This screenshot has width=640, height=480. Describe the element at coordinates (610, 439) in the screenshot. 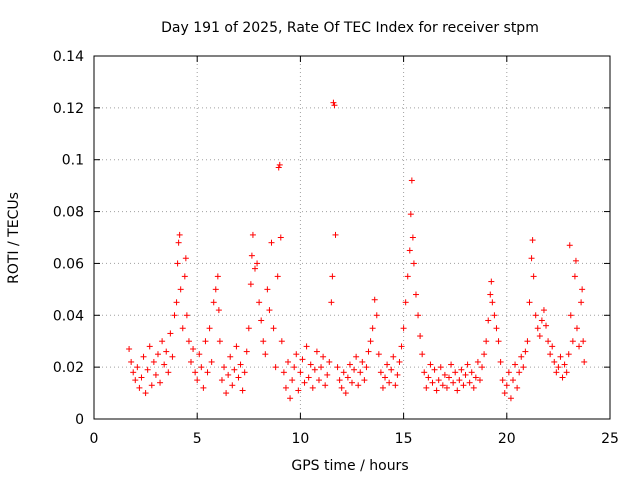

I see `x-tick-label: 25` at that location.